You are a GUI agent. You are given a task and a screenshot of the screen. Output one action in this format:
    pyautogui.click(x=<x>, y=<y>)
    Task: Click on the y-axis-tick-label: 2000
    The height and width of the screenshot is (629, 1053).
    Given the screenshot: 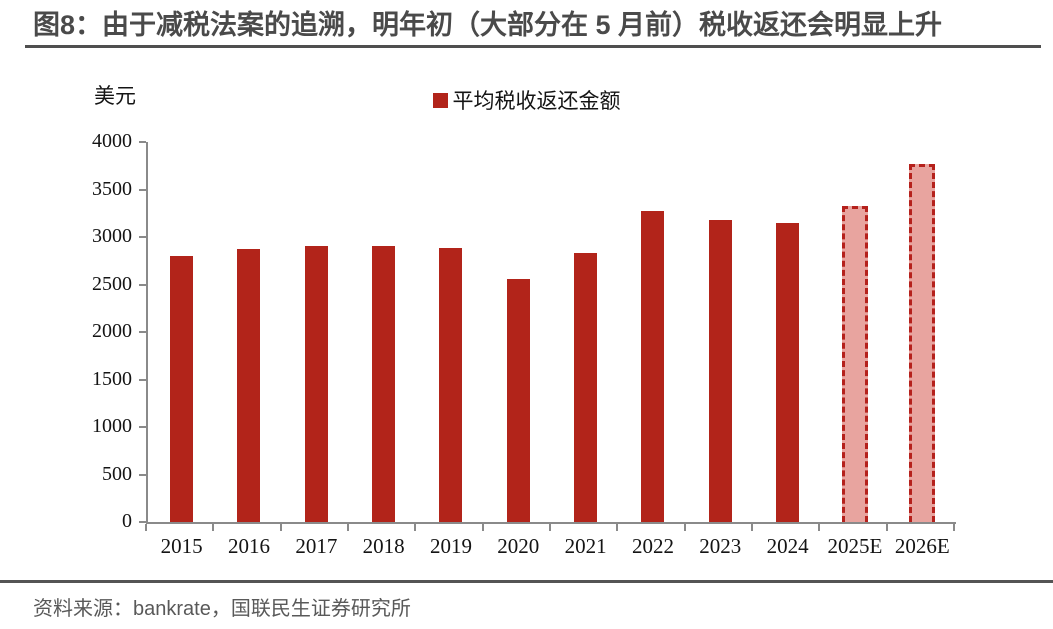 What is the action you would take?
    pyautogui.click(x=112, y=331)
    